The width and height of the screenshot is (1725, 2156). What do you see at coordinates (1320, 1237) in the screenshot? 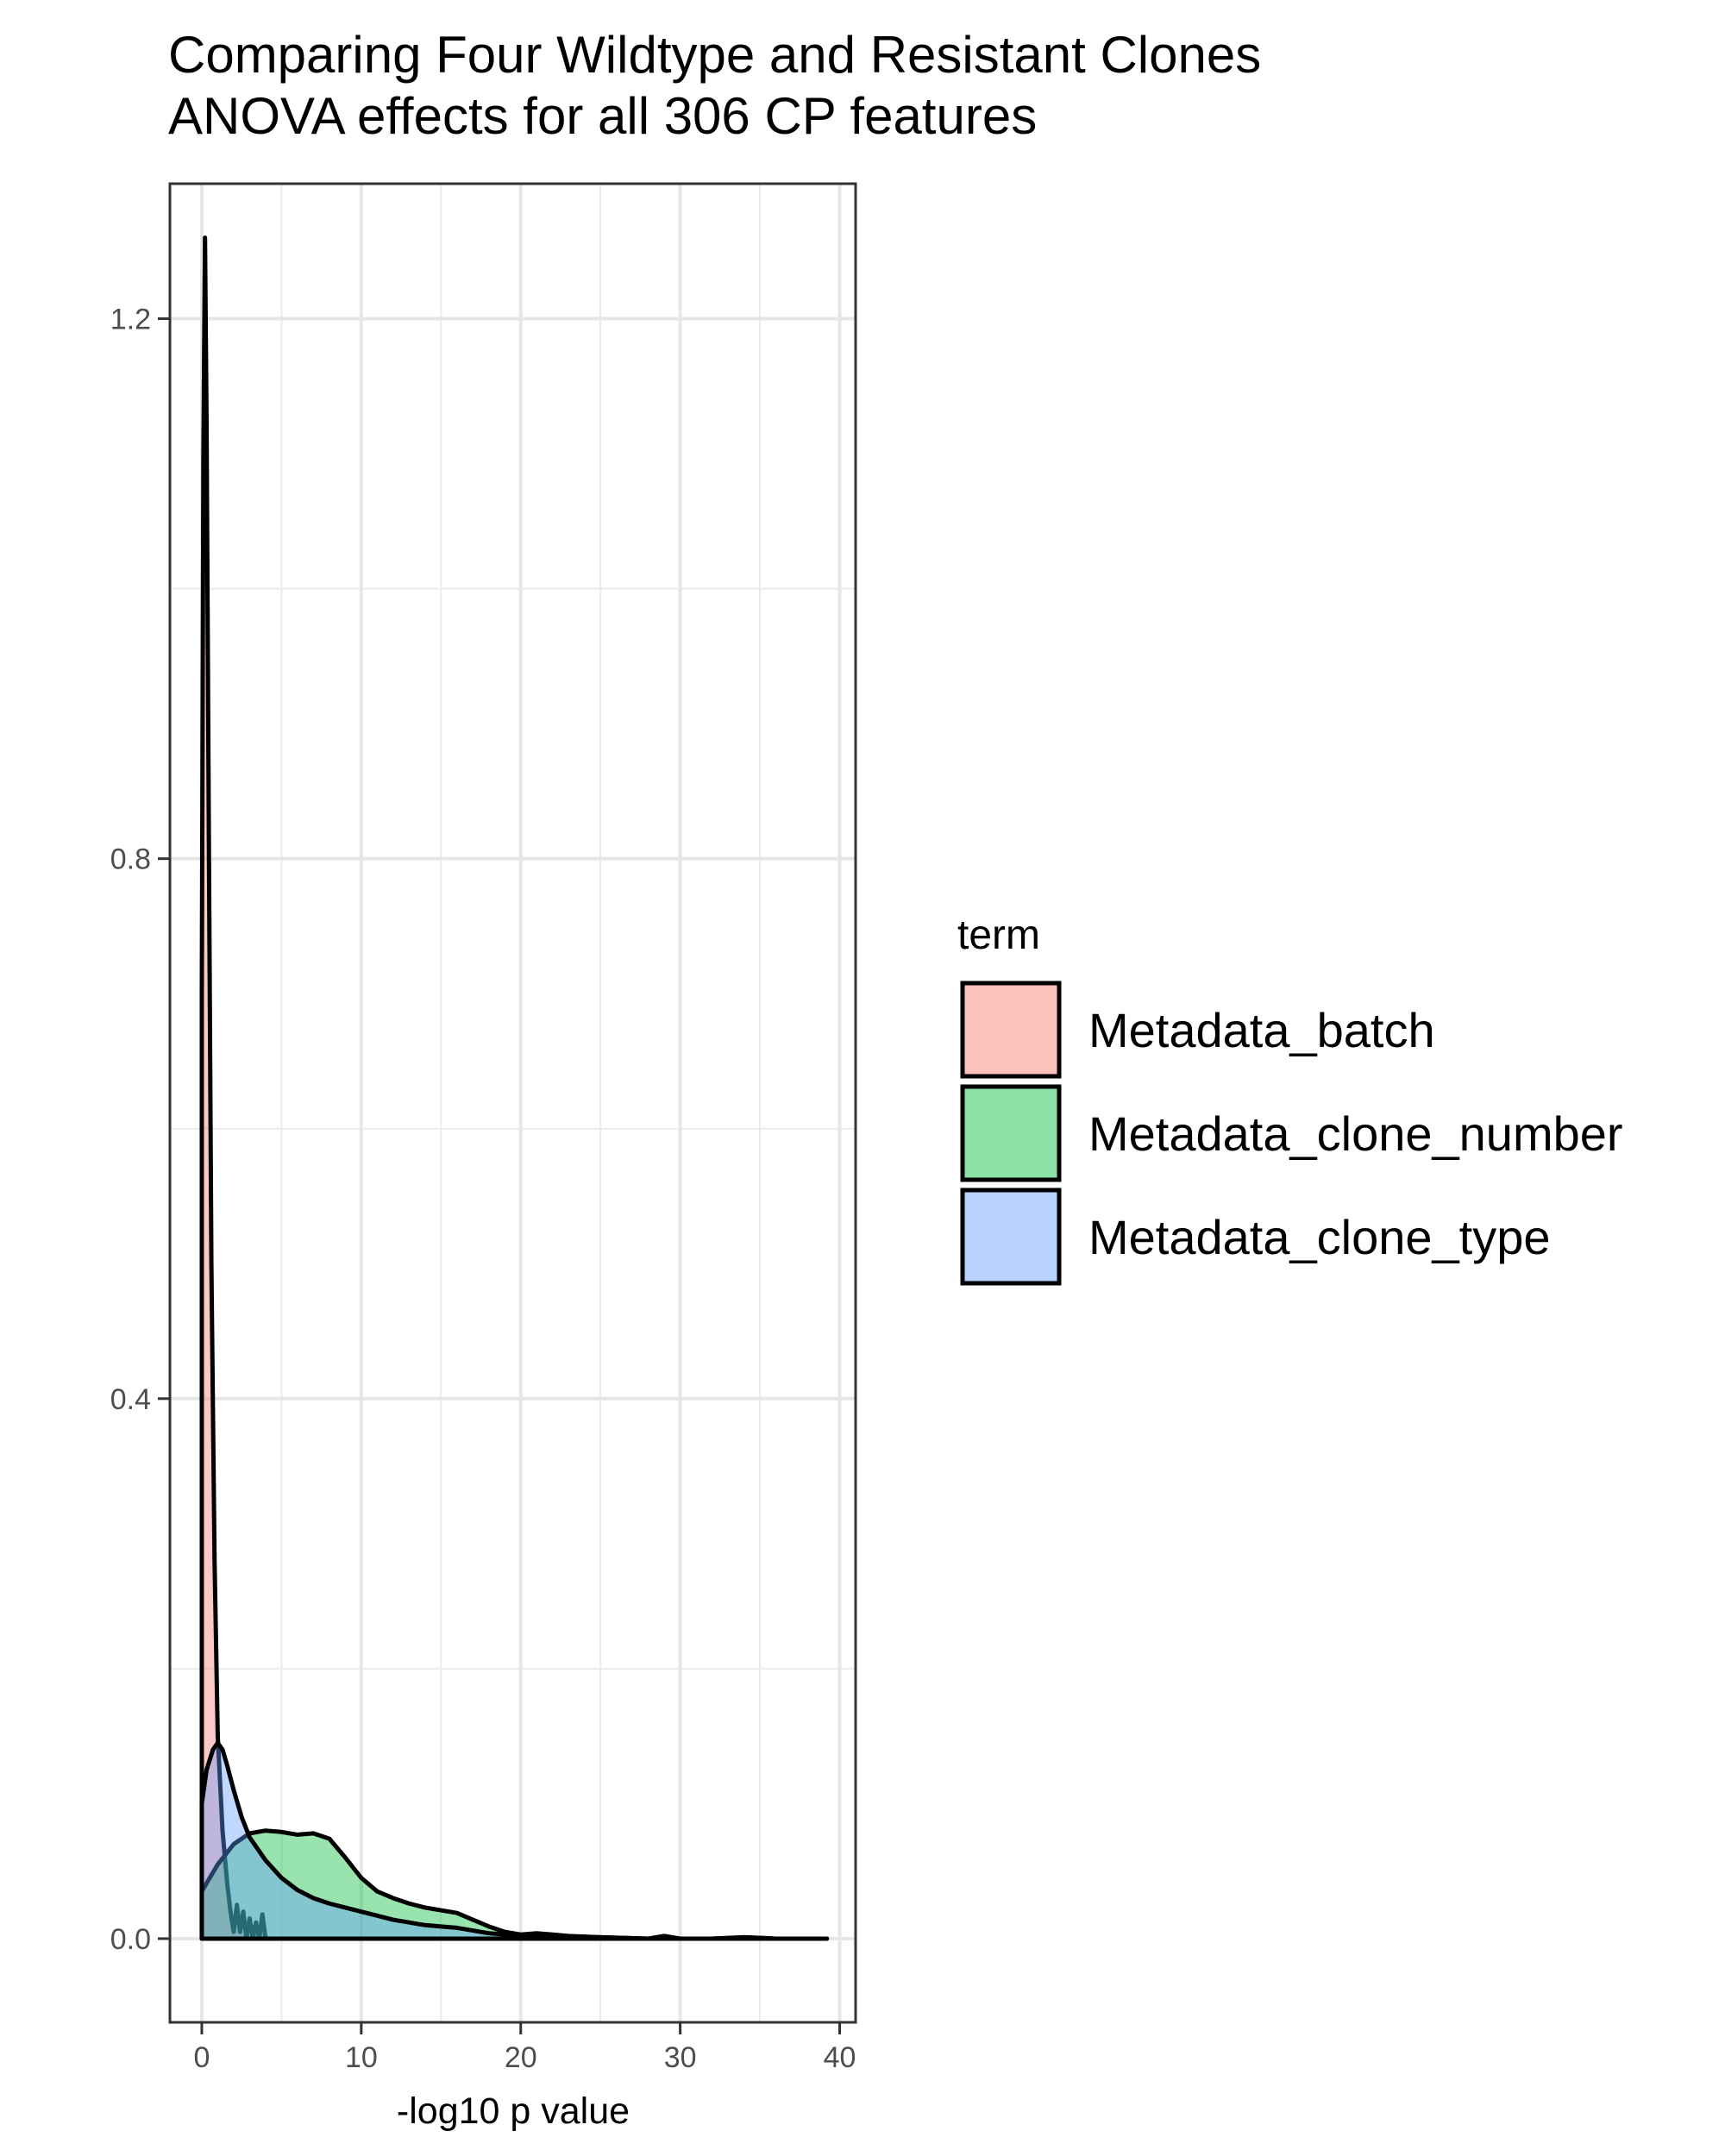
I see `legend-label-metadata-clone-type: Metadata_clone_type` at bounding box center [1320, 1237].